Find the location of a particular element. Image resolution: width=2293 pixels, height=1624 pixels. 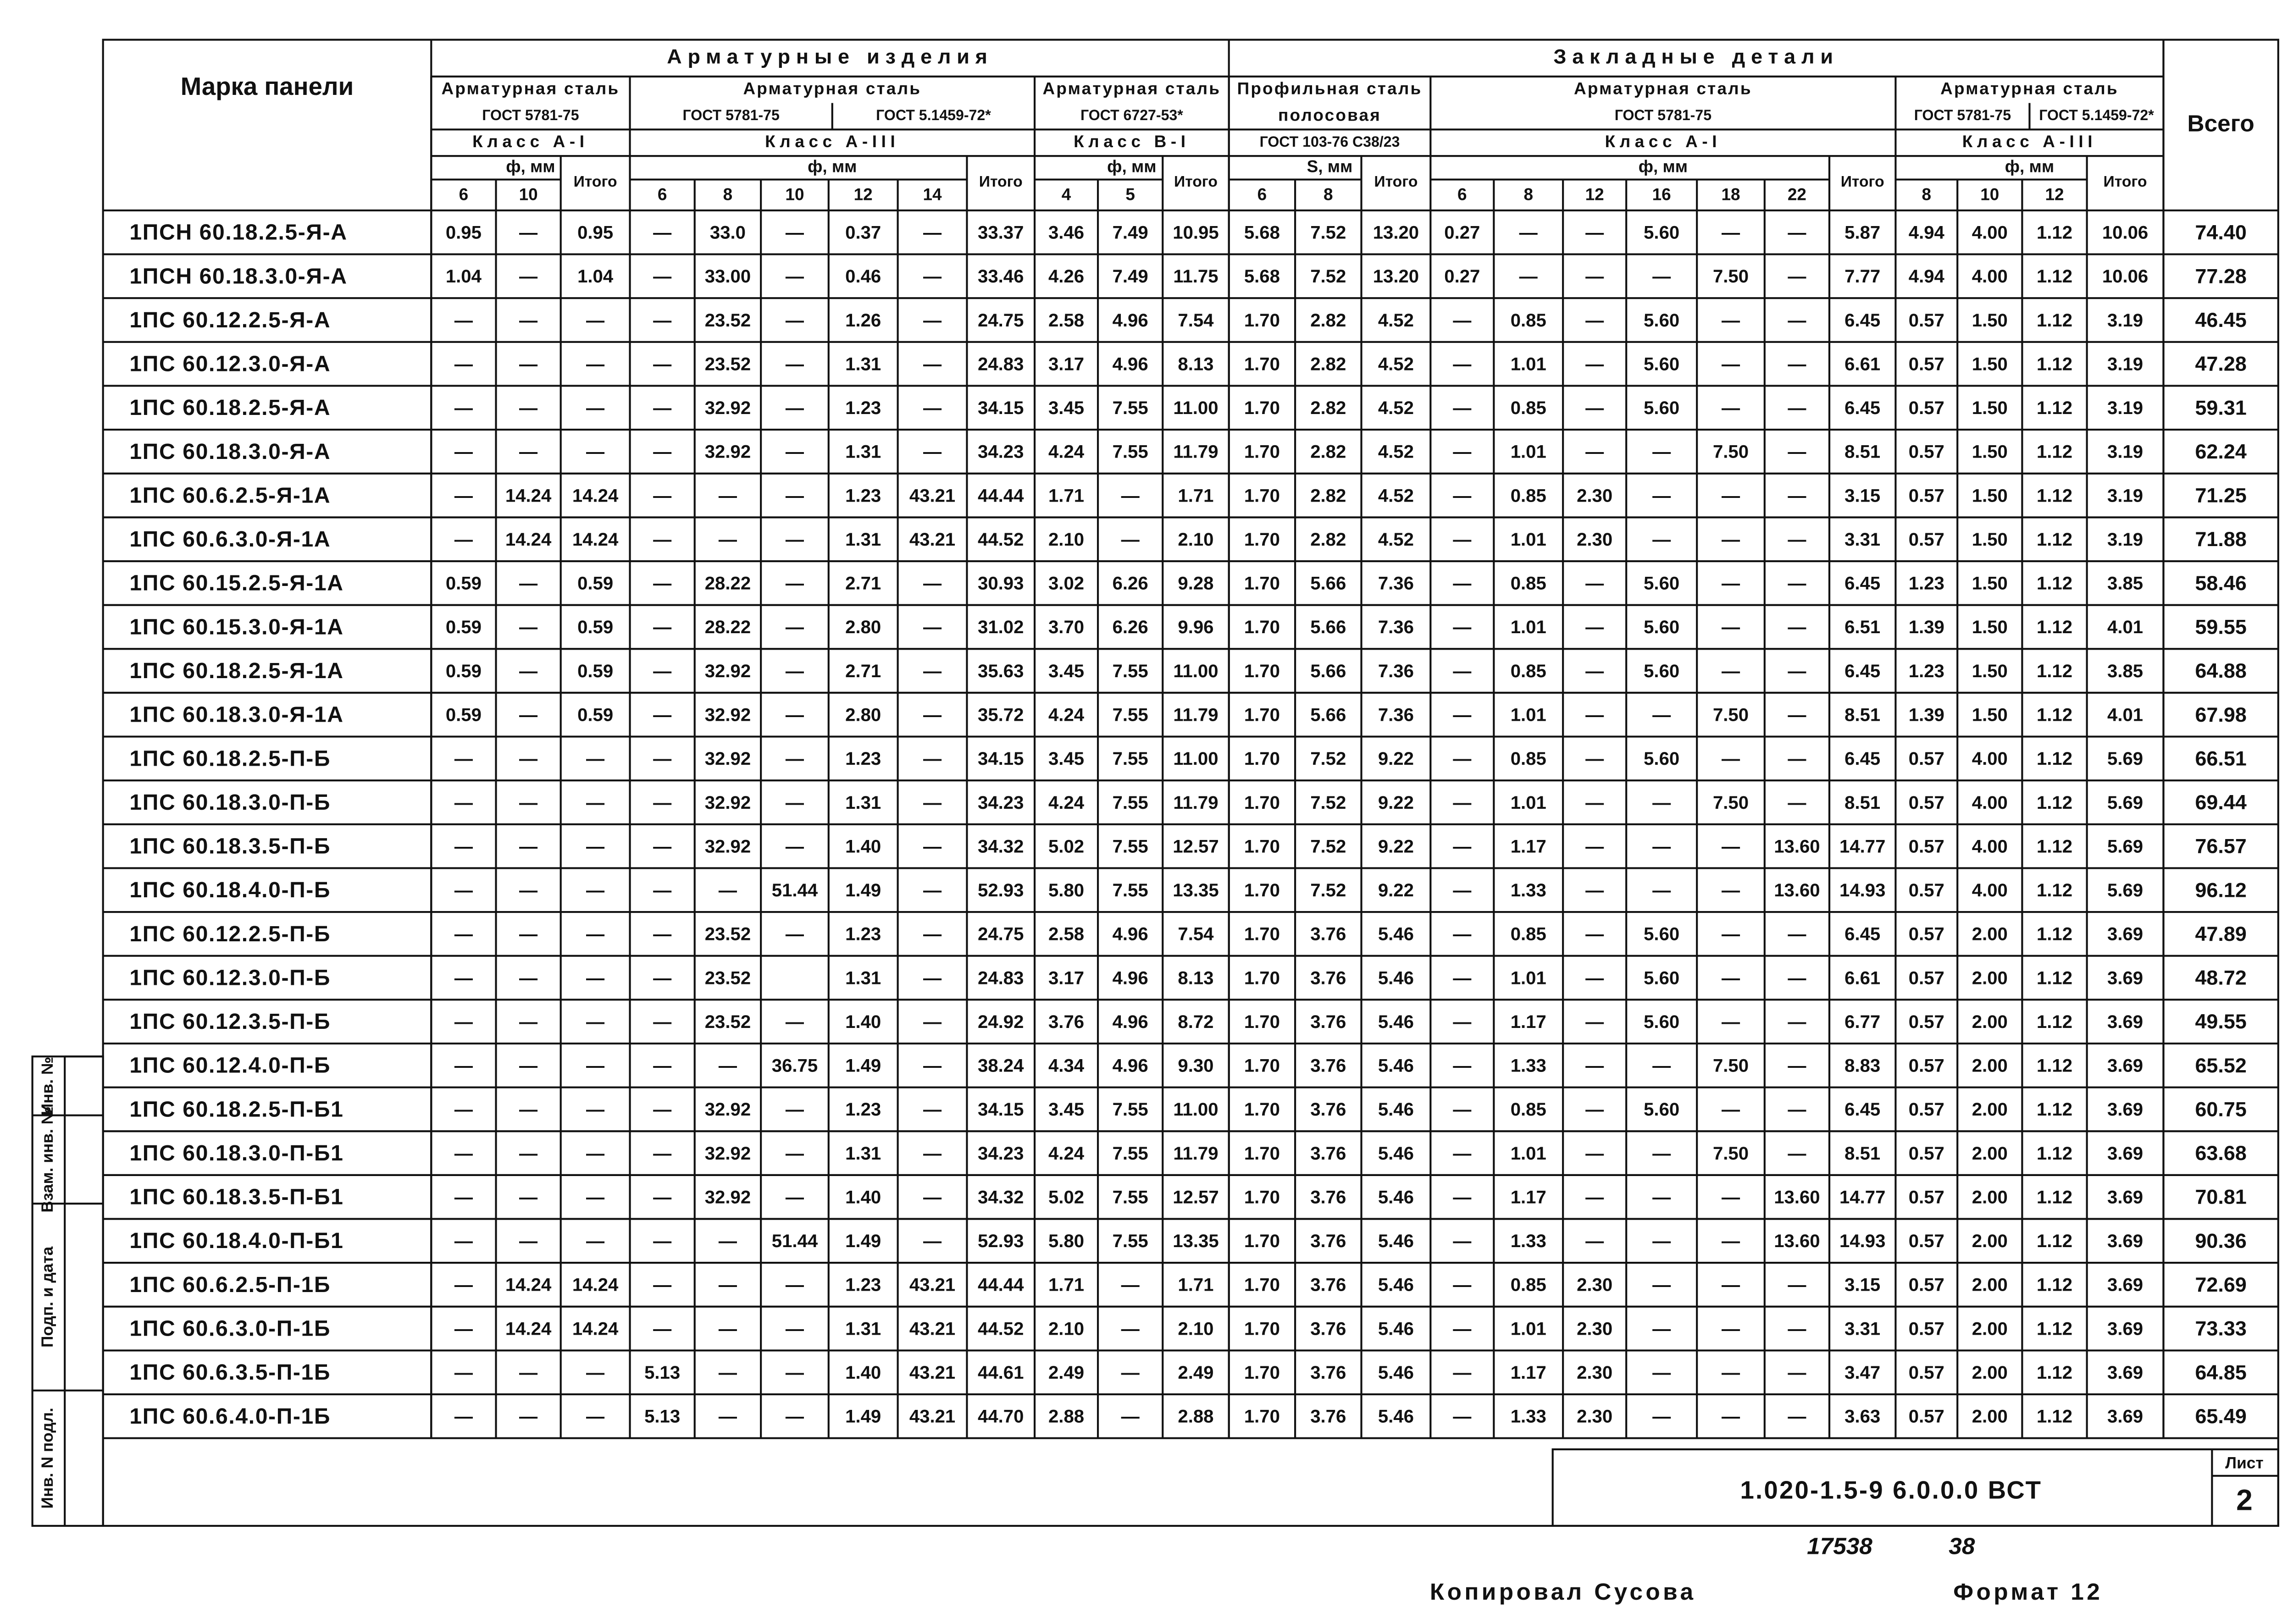

gost: ГОСТ 103-76 С38/23 is located at coordinates (1330, 141).